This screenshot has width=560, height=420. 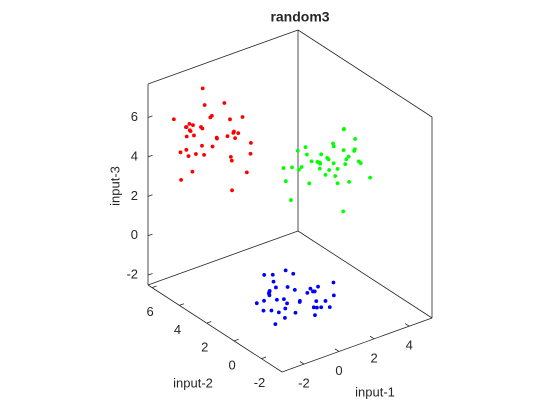 What do you see at coordinates (338, 370) in the screenshot?
I see `x-tick-label: 0` at bounding box center [338, 370].